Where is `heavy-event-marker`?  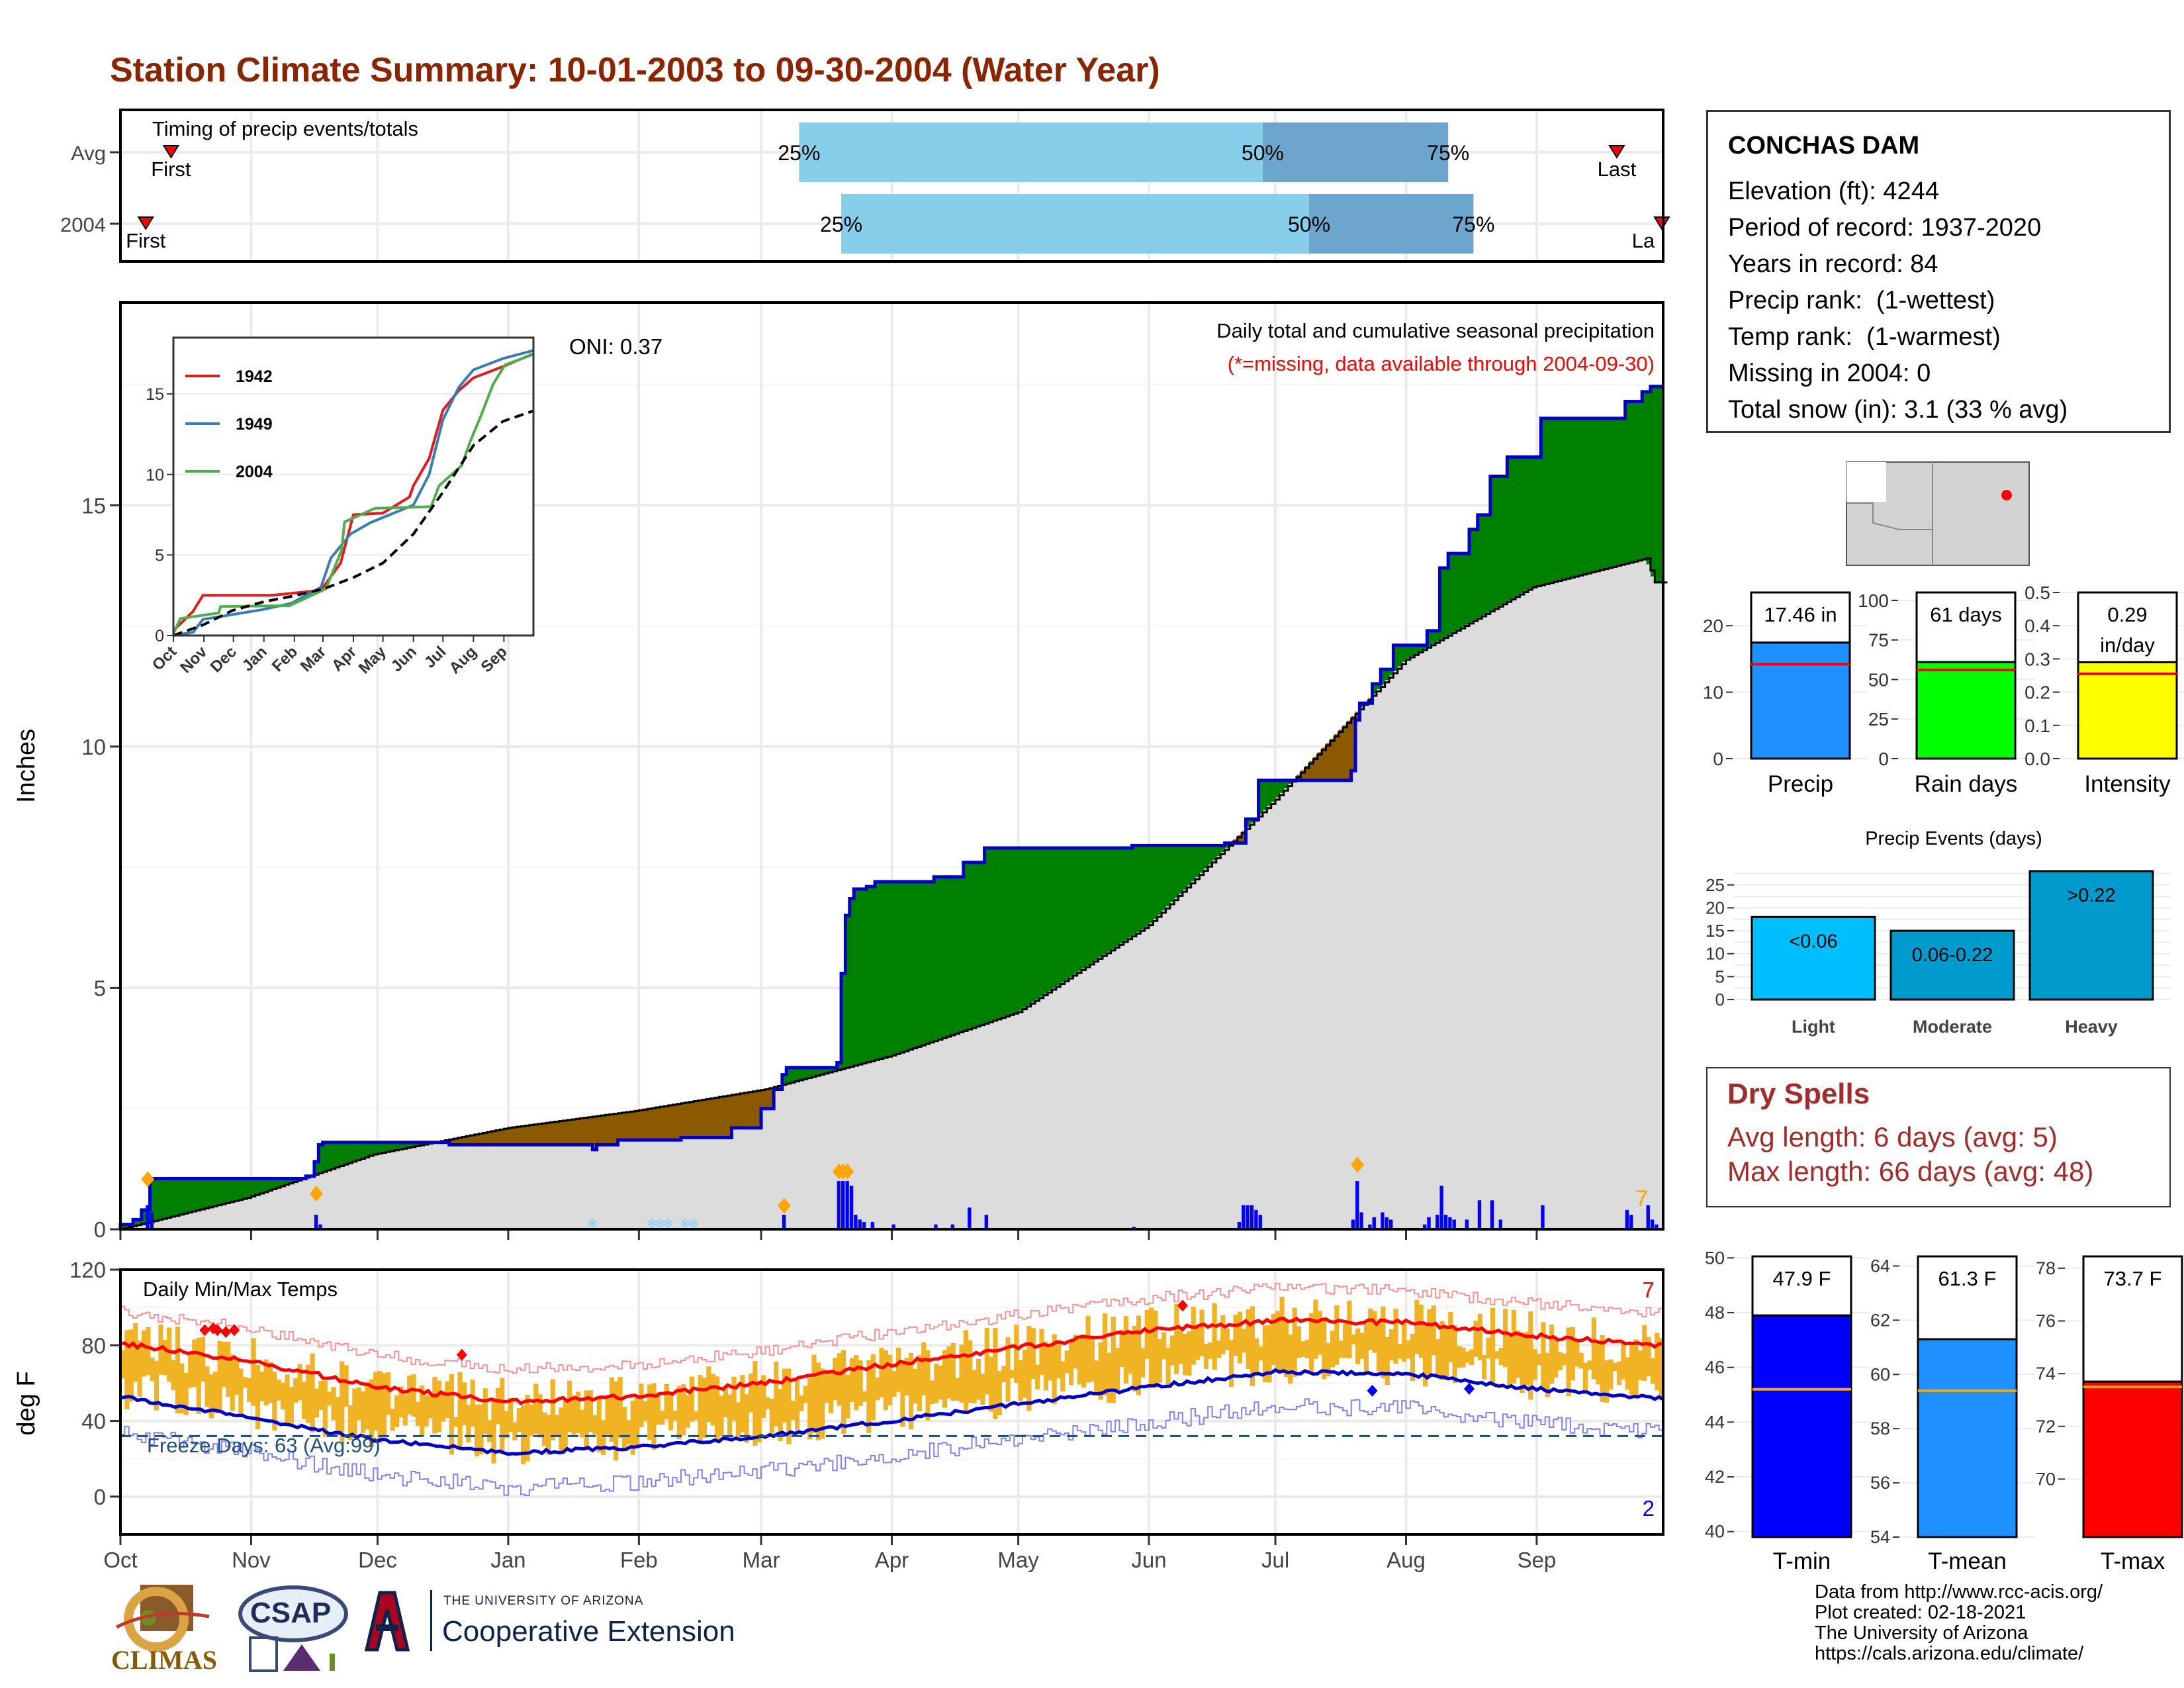 heavy-event-marker is located at coordinates (847, 1171).